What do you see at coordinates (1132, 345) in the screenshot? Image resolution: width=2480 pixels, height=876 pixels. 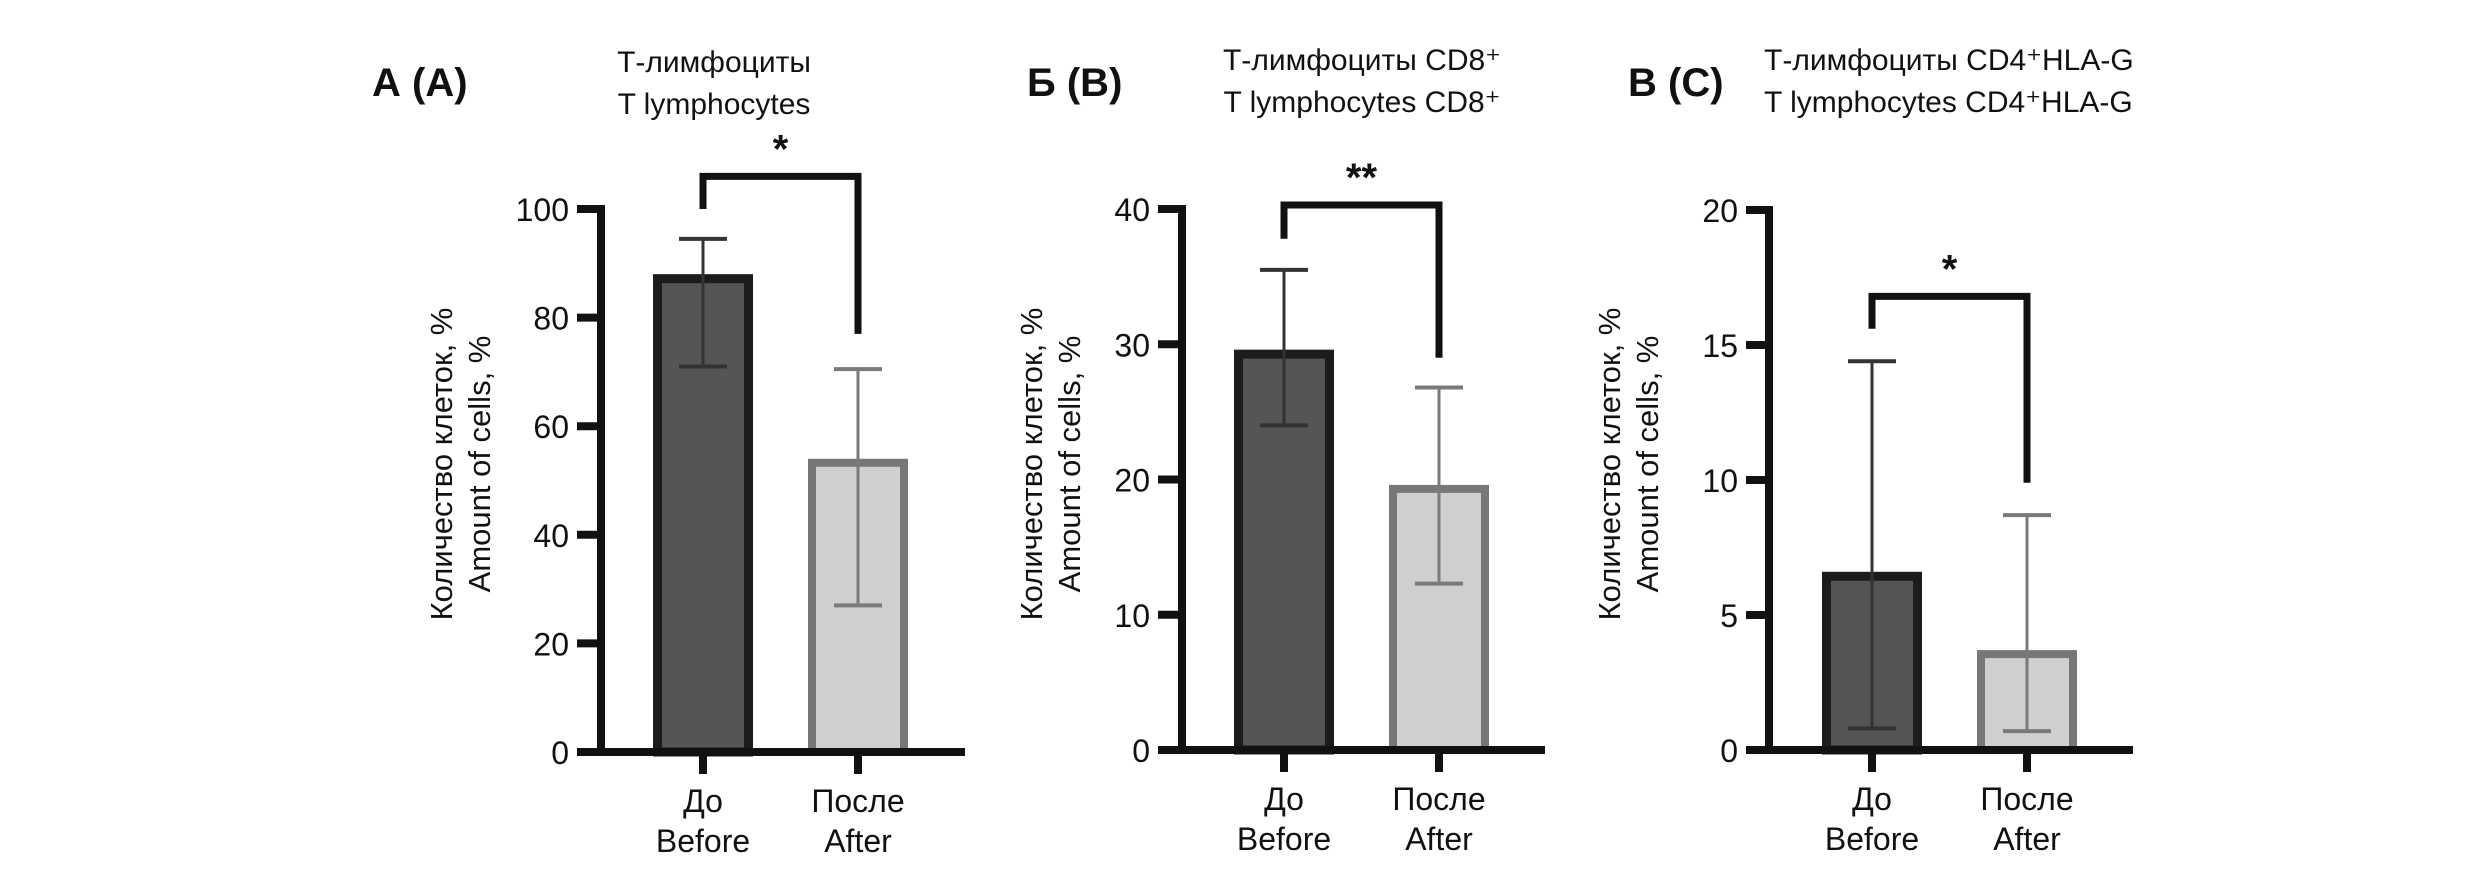 I see `y-tick-label: 30` at bounding box center [1132, 345].